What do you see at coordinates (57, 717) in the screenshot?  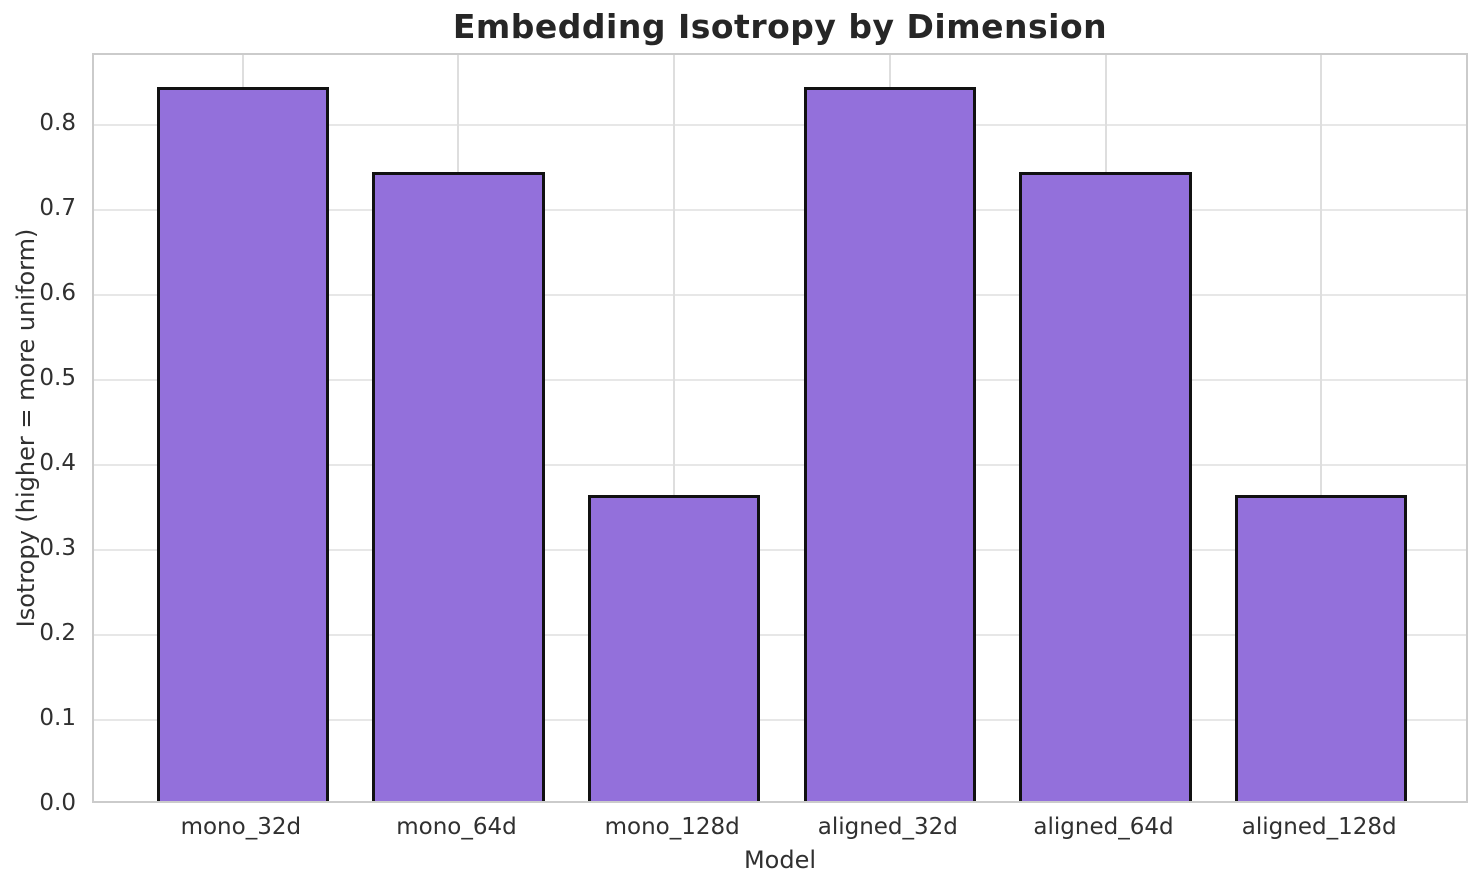 I see `y-tick-label: 0.1` at bounding box center [57, 717].